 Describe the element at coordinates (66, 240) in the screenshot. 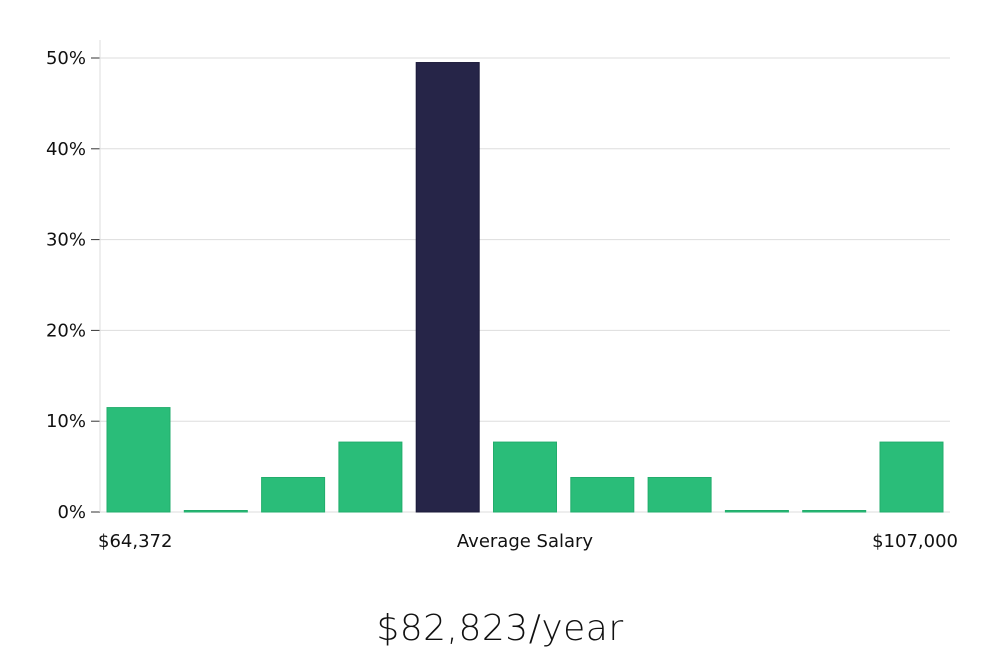

I see `y-tick-label: 30%` at that location.